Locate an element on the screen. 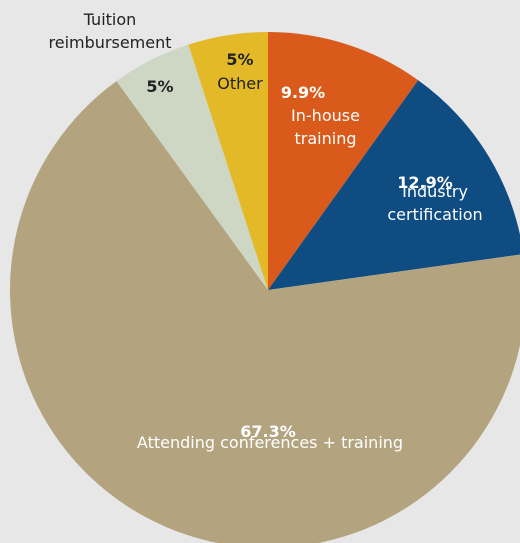 This screenshot has height=543, width=520. category-label: Industry certification is located at coordinates (435, 203).